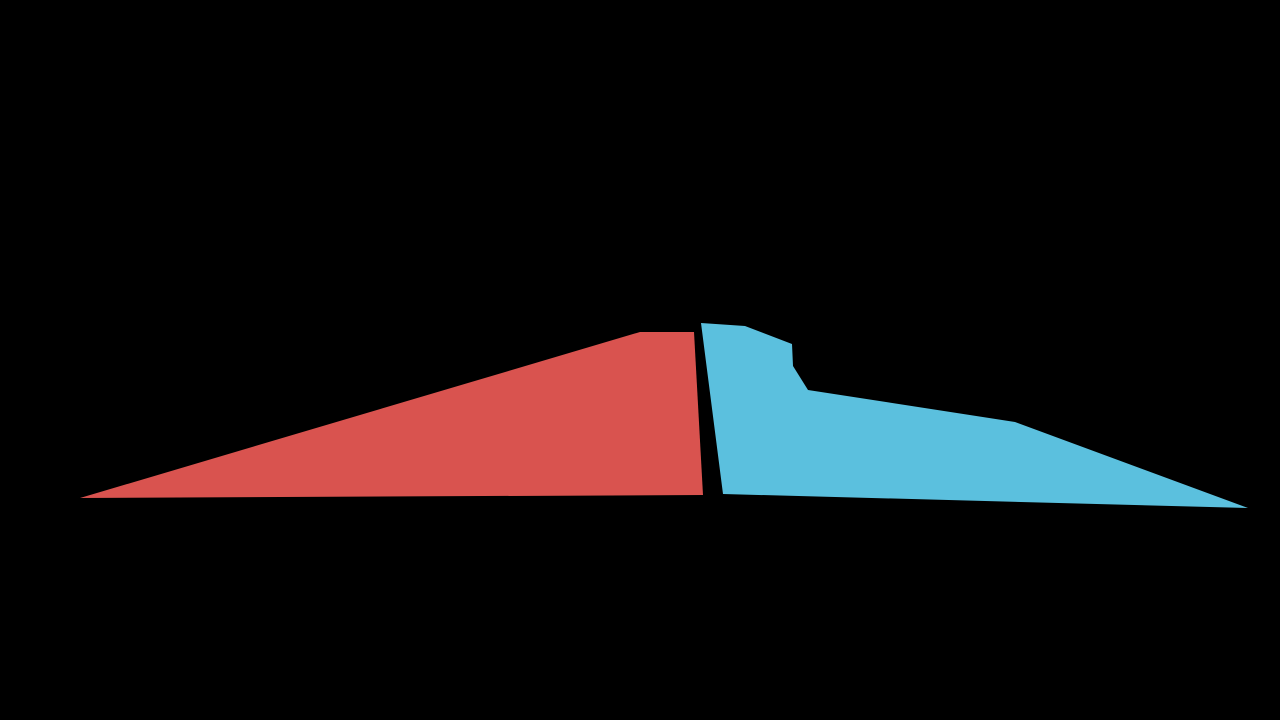 Image resolution: width=1280 pixels, height=720 pixels. What do you see at coordinates (974, 415) in the screenshot?
I see `right-blue-shape` at bounding box center [974, 415].